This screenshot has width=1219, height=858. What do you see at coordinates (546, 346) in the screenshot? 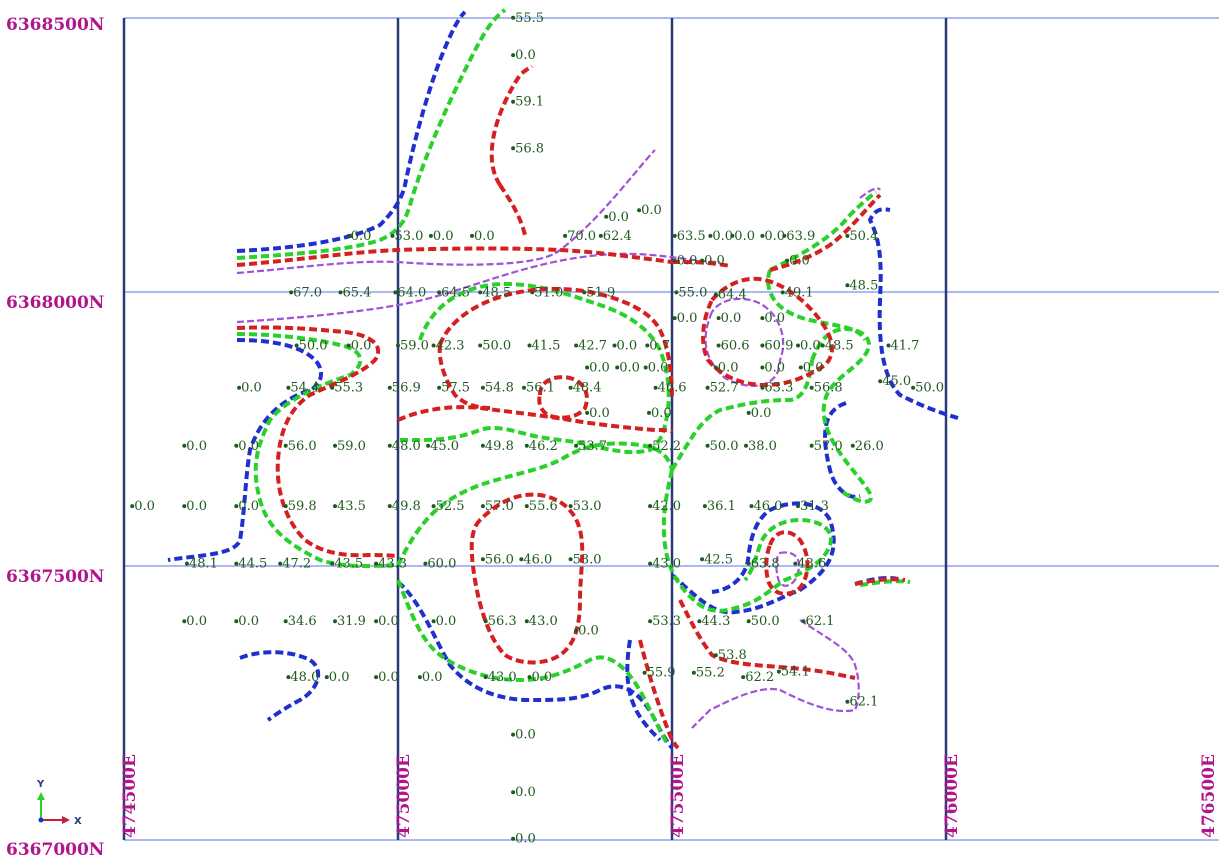
I see `sample-value: 41.5` at bounding box center [546, 346].